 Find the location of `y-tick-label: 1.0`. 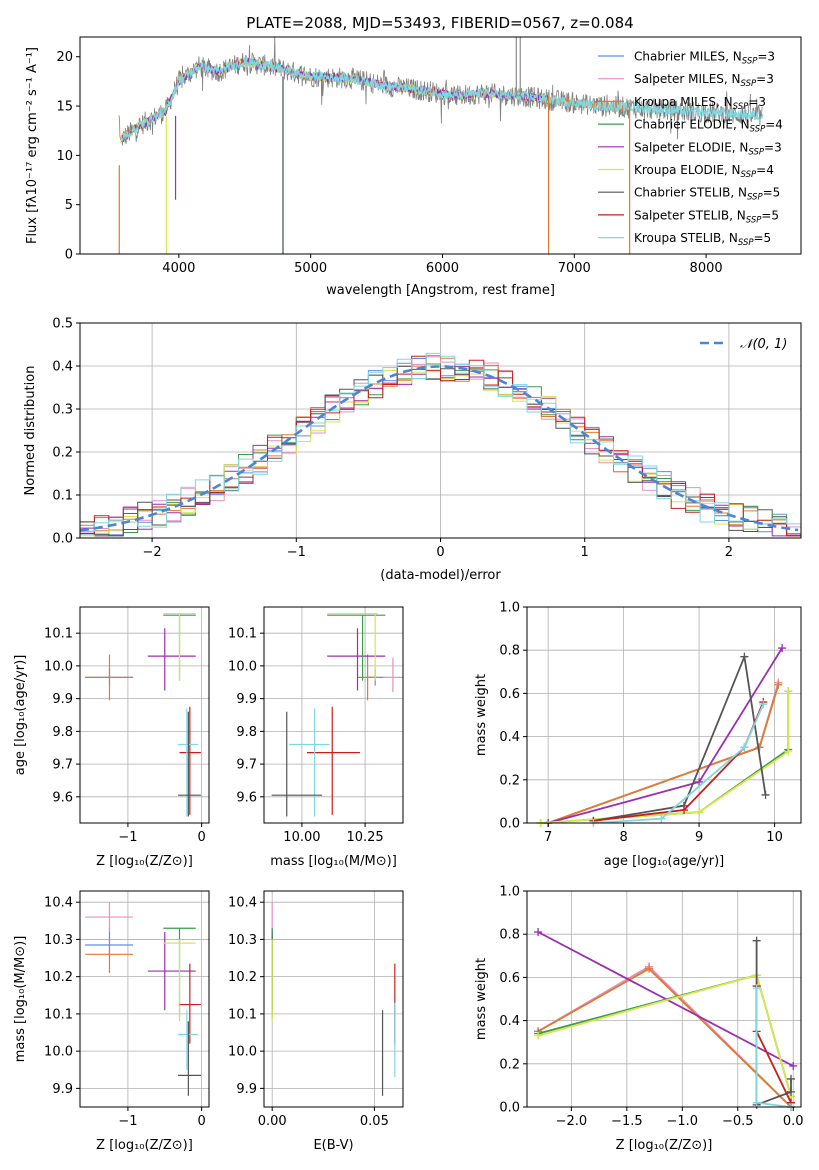

y-tick-label: 1.0 is located at coordinates (509, 892).